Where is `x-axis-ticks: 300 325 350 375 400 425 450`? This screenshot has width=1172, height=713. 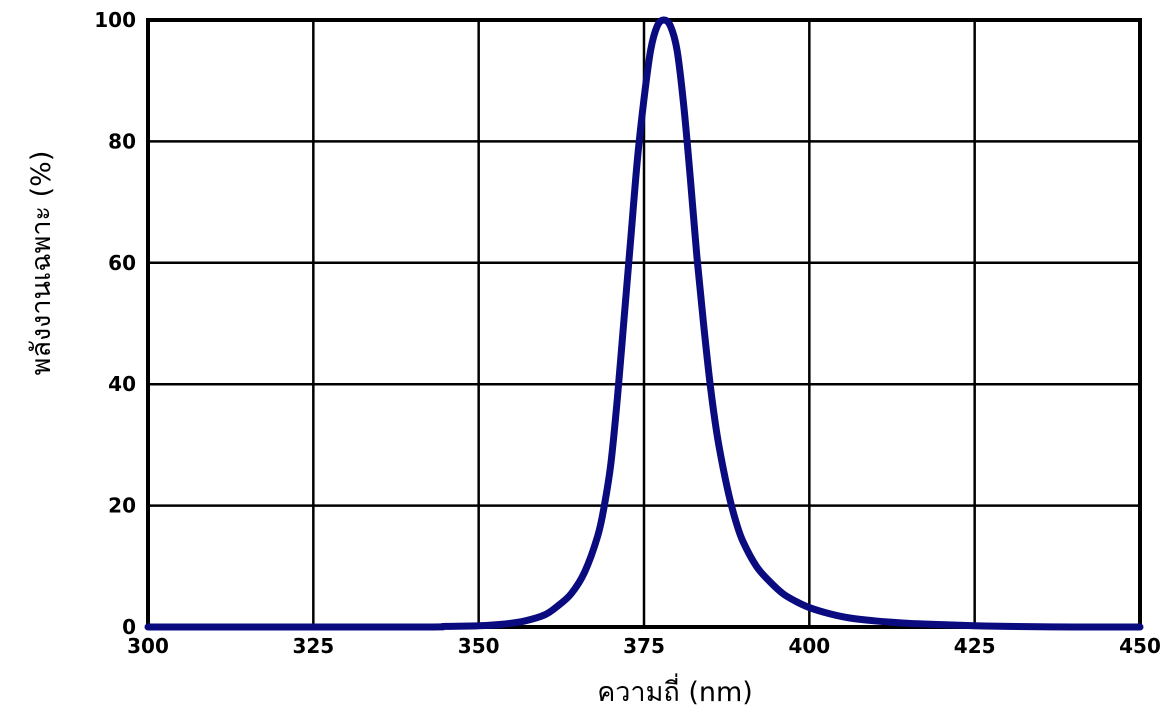 x-axis-ticks: 300 325 350 375 400 425 450 is located at coordinates (644, 646).